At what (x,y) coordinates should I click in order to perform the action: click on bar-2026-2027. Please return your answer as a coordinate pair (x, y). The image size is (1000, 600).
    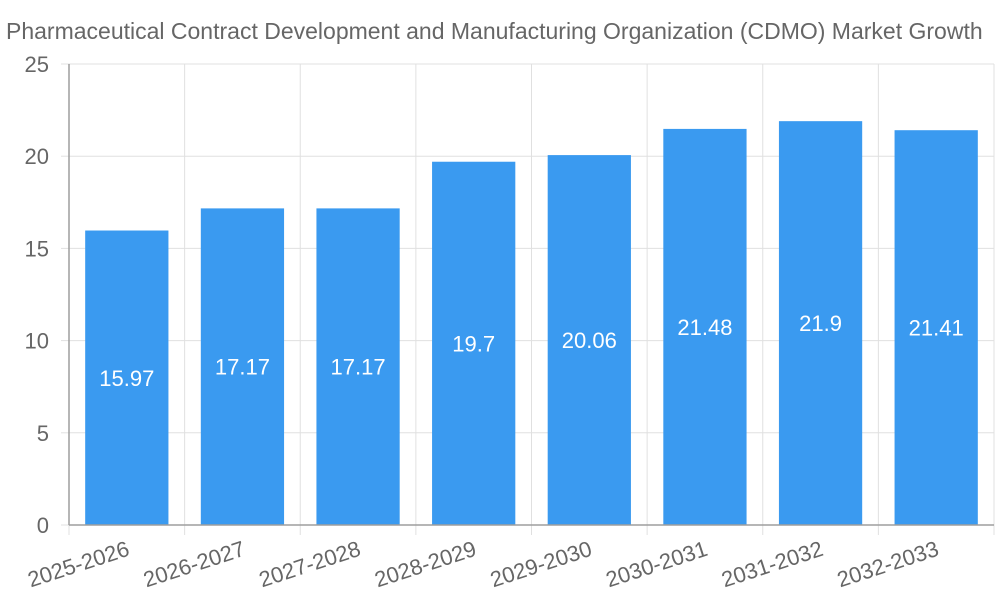
    Looking at the image, I should click on (242, 366).